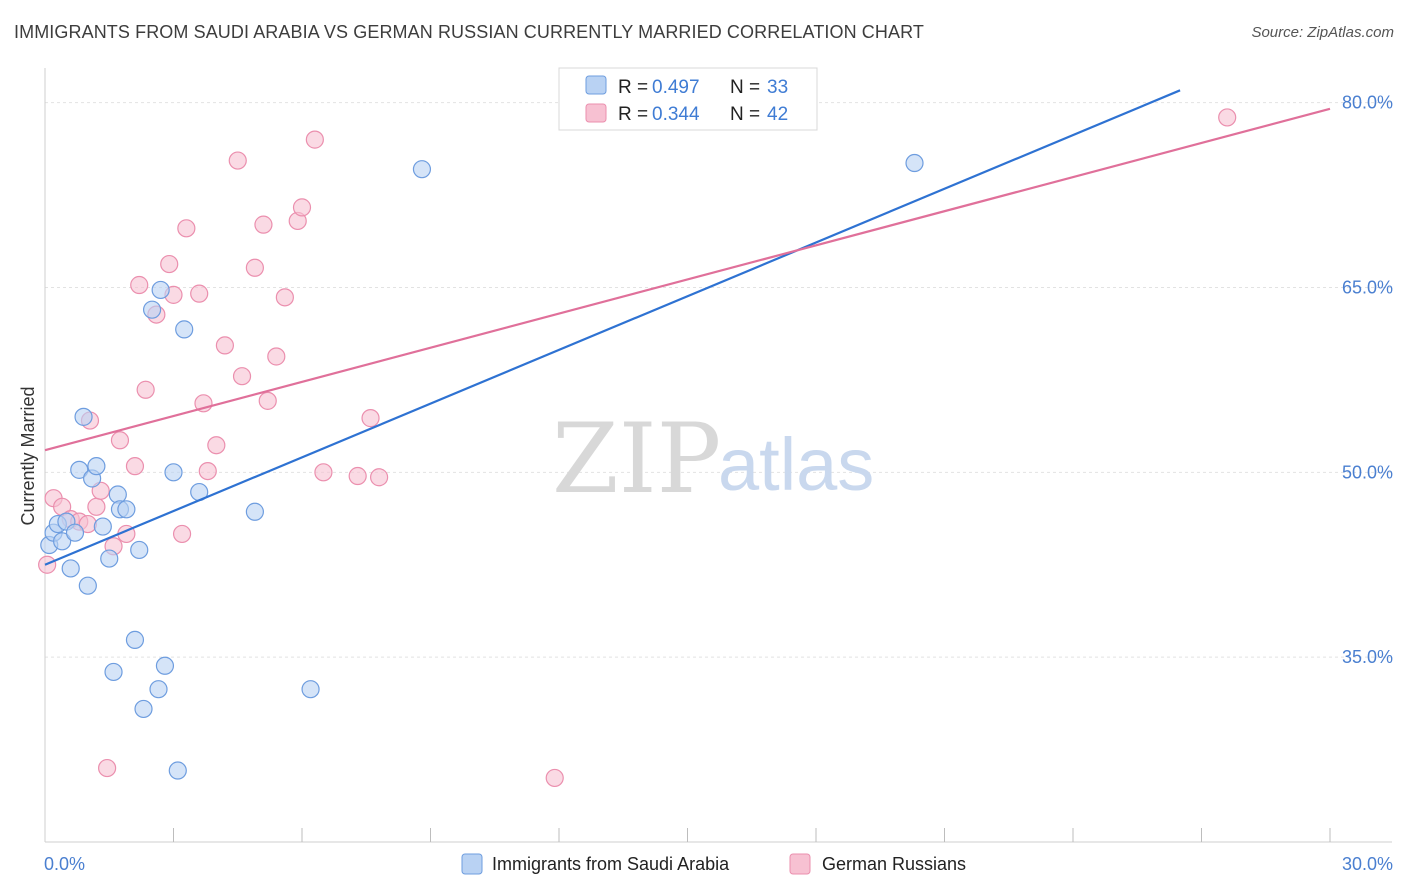  What do you see at coordinates (745, 114) in the screenshot?
I see `stats-n-label-pink: N =` at bounding box center [745, 114].